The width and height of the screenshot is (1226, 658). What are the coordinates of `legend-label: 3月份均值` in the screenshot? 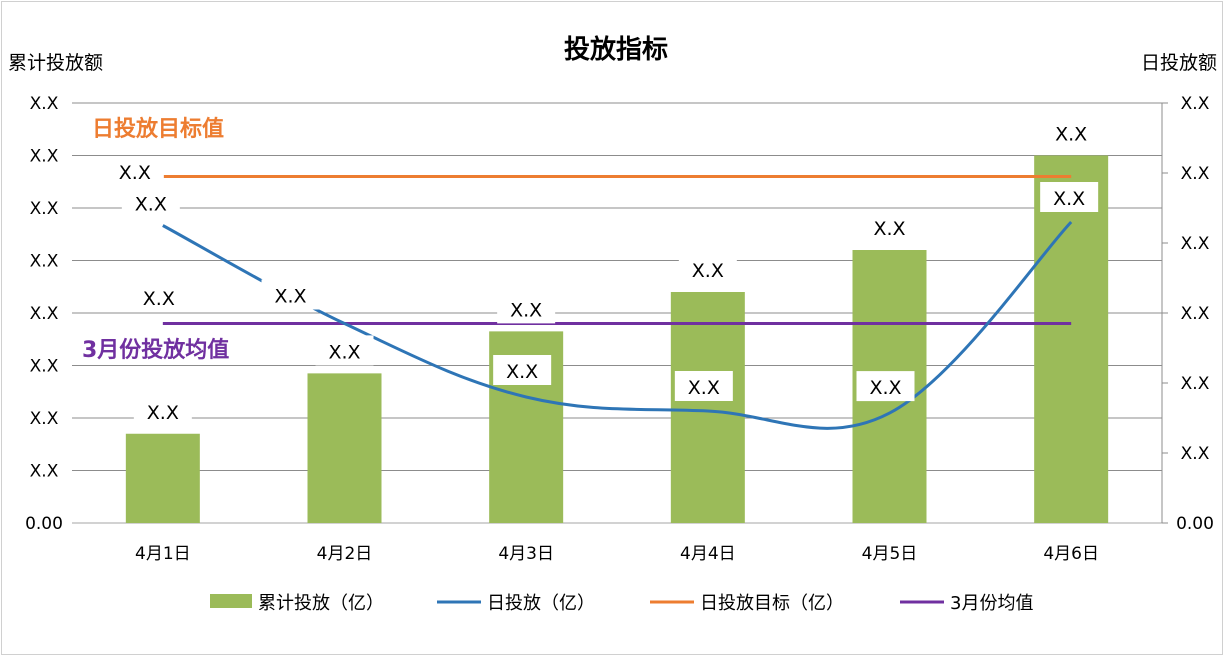 It's located at (991, 603).